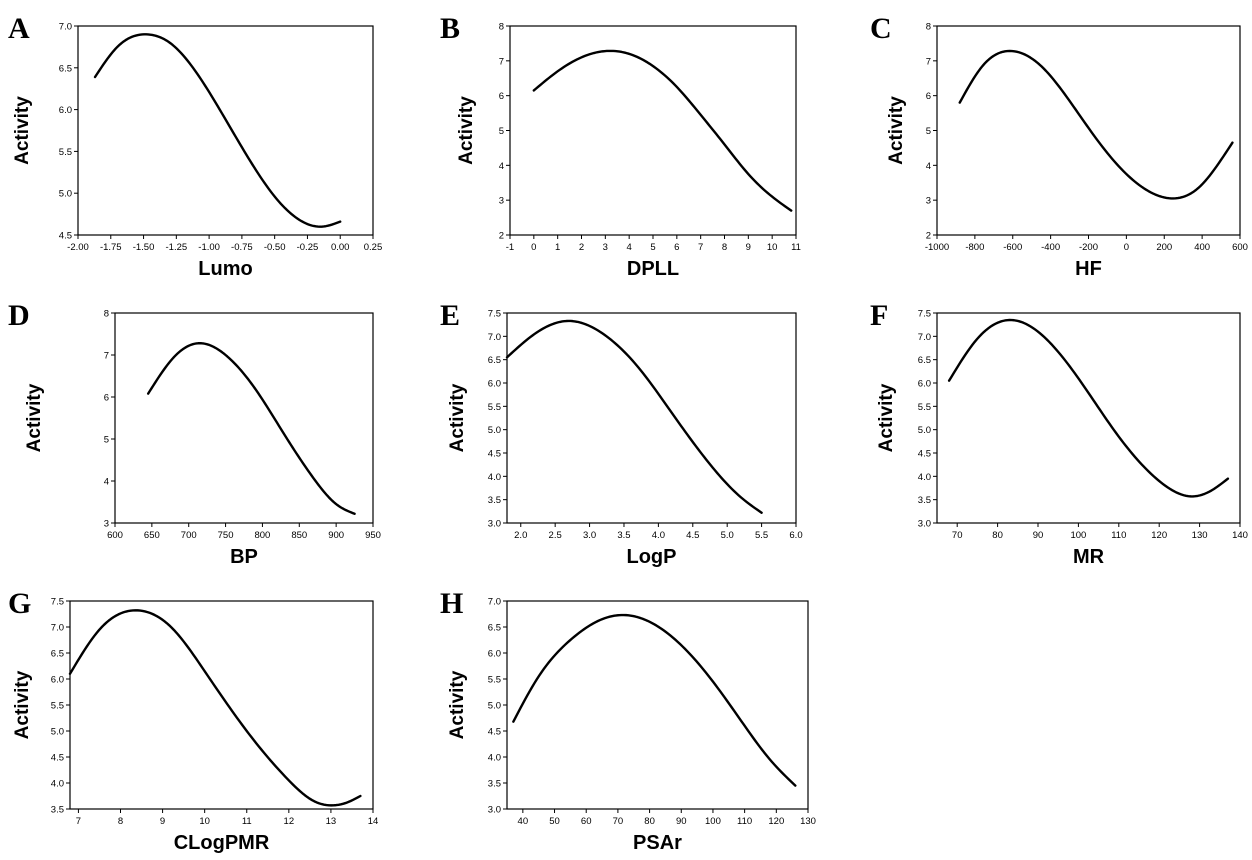 The image size is (1252, 860). What do you see at coordinates (19, 315) in the screenshot?
I see `panel-letter: D` at bounding box center [19, 315].